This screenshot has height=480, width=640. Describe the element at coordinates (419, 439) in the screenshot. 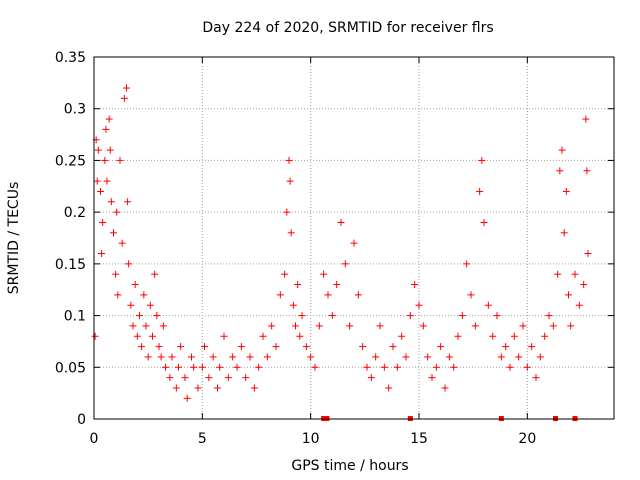

I see `x-tick-label: 15` at that location.